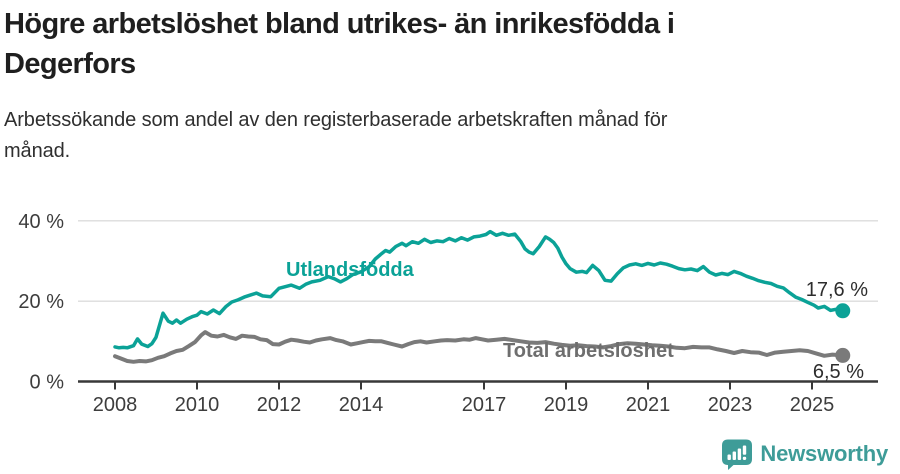 The height and width of the screenshot is (474, 900). I want to click on title-line-2: Degerfors, so click(70, 64).